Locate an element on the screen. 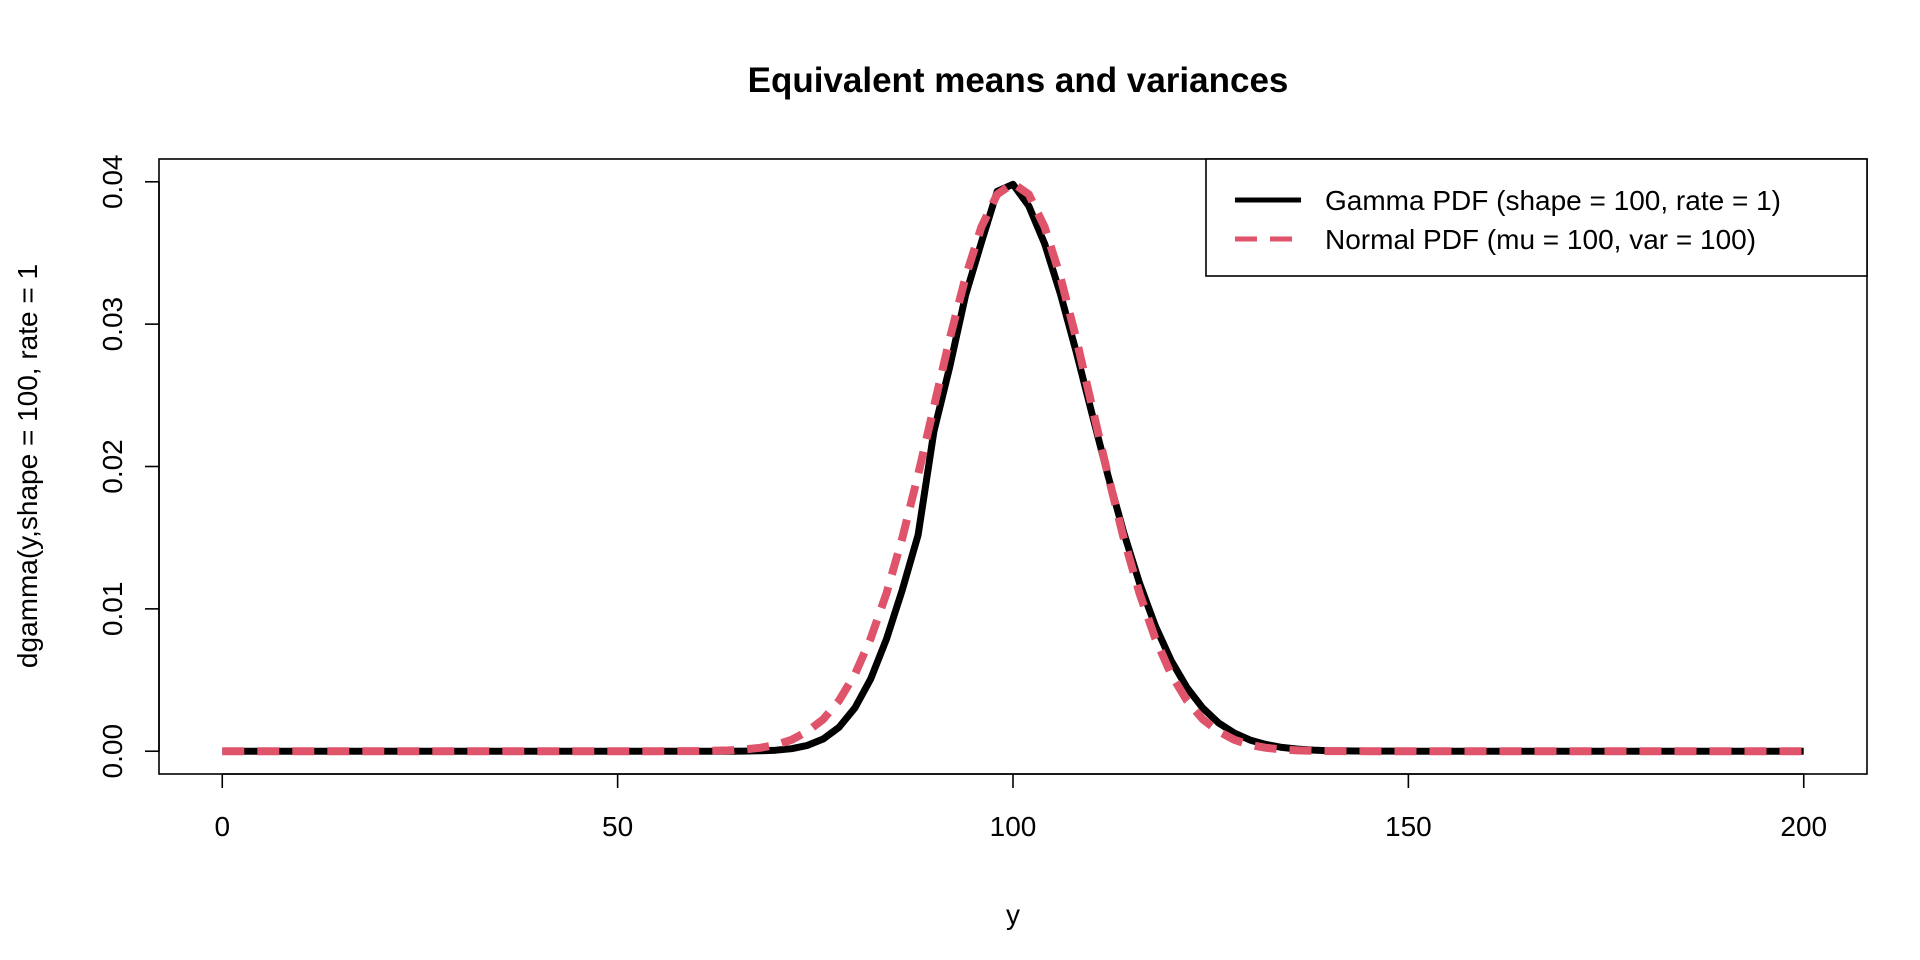  x-axis: 0 50 100 150 200 is located at coordinates (1020, 807).